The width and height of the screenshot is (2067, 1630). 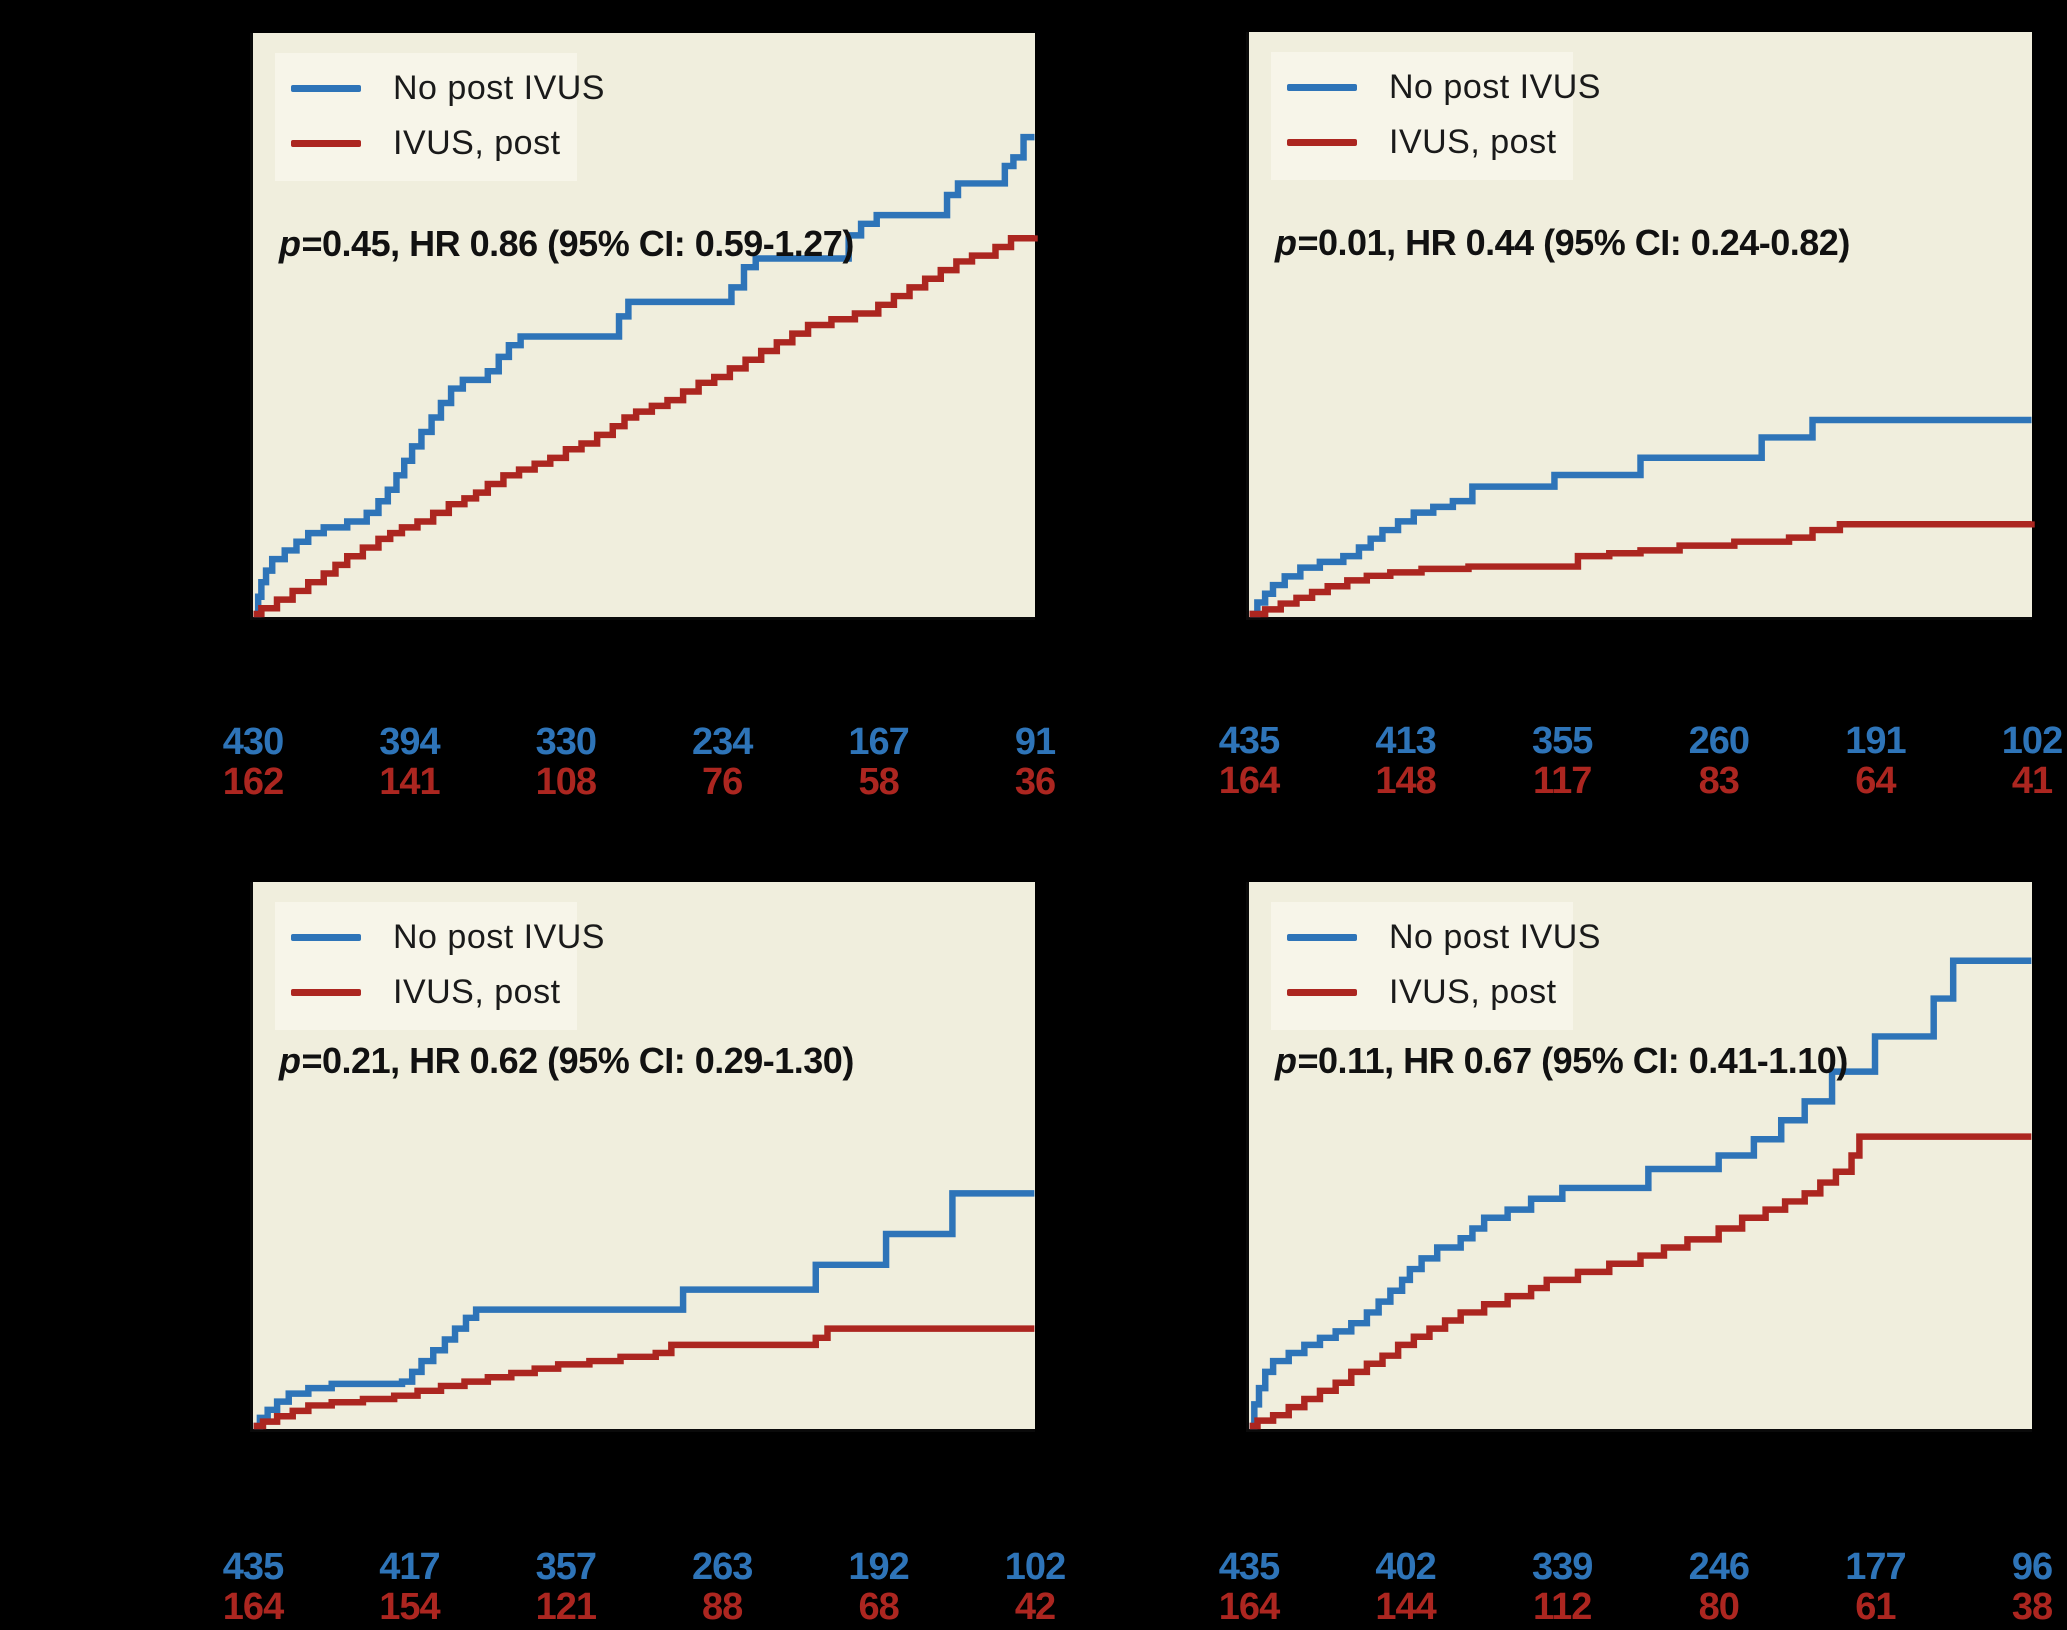 I want to click on risk-number: 177, so click(x=1875, y=1567).